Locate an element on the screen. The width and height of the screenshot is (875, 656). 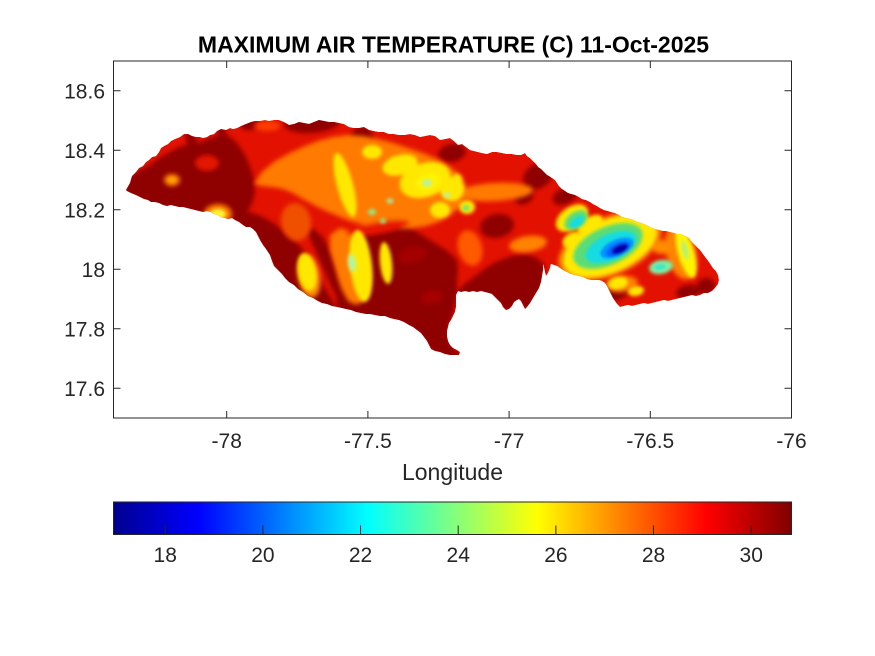
svg-text: 26 is located at coordinates (555, 555).